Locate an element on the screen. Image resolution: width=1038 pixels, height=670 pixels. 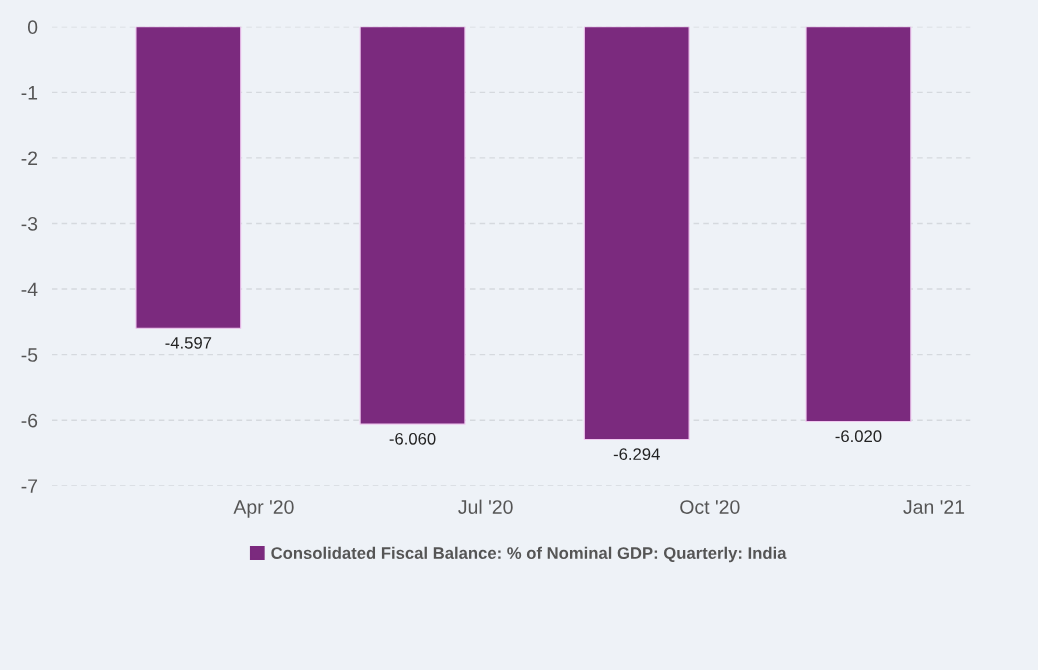
legend-label: Consolidated Fiscal Balance: % of Nominal GDP: Quarterly: India is located at coordinates (529, 554).